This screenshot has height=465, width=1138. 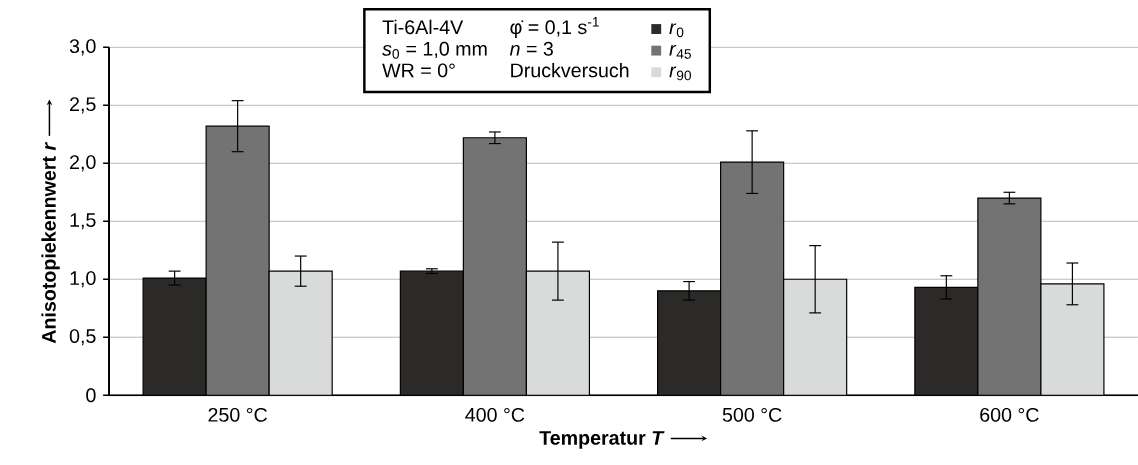 I want to click on y-tick-label: 0, so click(x=91, y=395).